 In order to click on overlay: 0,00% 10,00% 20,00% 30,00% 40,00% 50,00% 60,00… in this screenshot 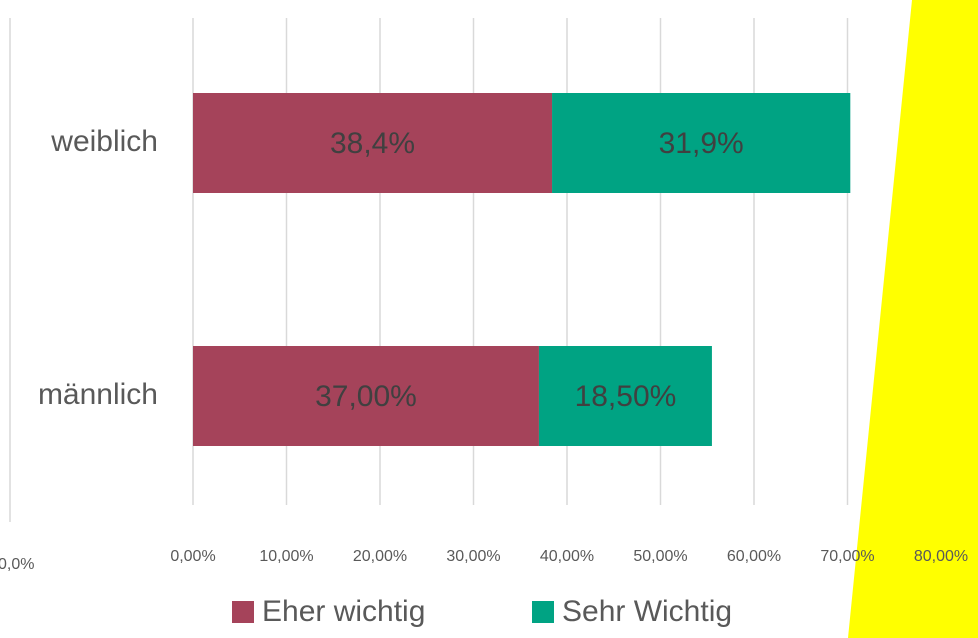, I will do `click(569, 556)`.